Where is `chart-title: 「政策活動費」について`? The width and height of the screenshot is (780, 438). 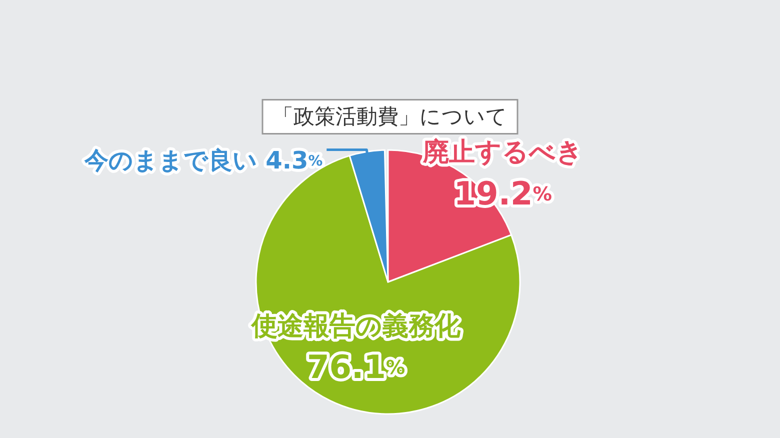
chart-title: 「政策活動費」について is located at coordinates (390, 116).